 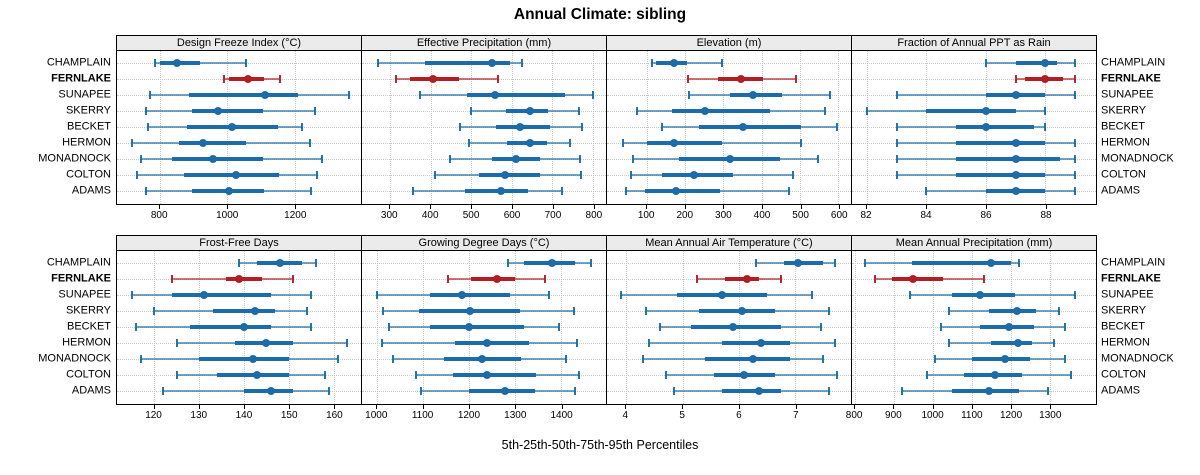 I want to click on x-axis-tick-label: 1300, so click(x=515, y=415).